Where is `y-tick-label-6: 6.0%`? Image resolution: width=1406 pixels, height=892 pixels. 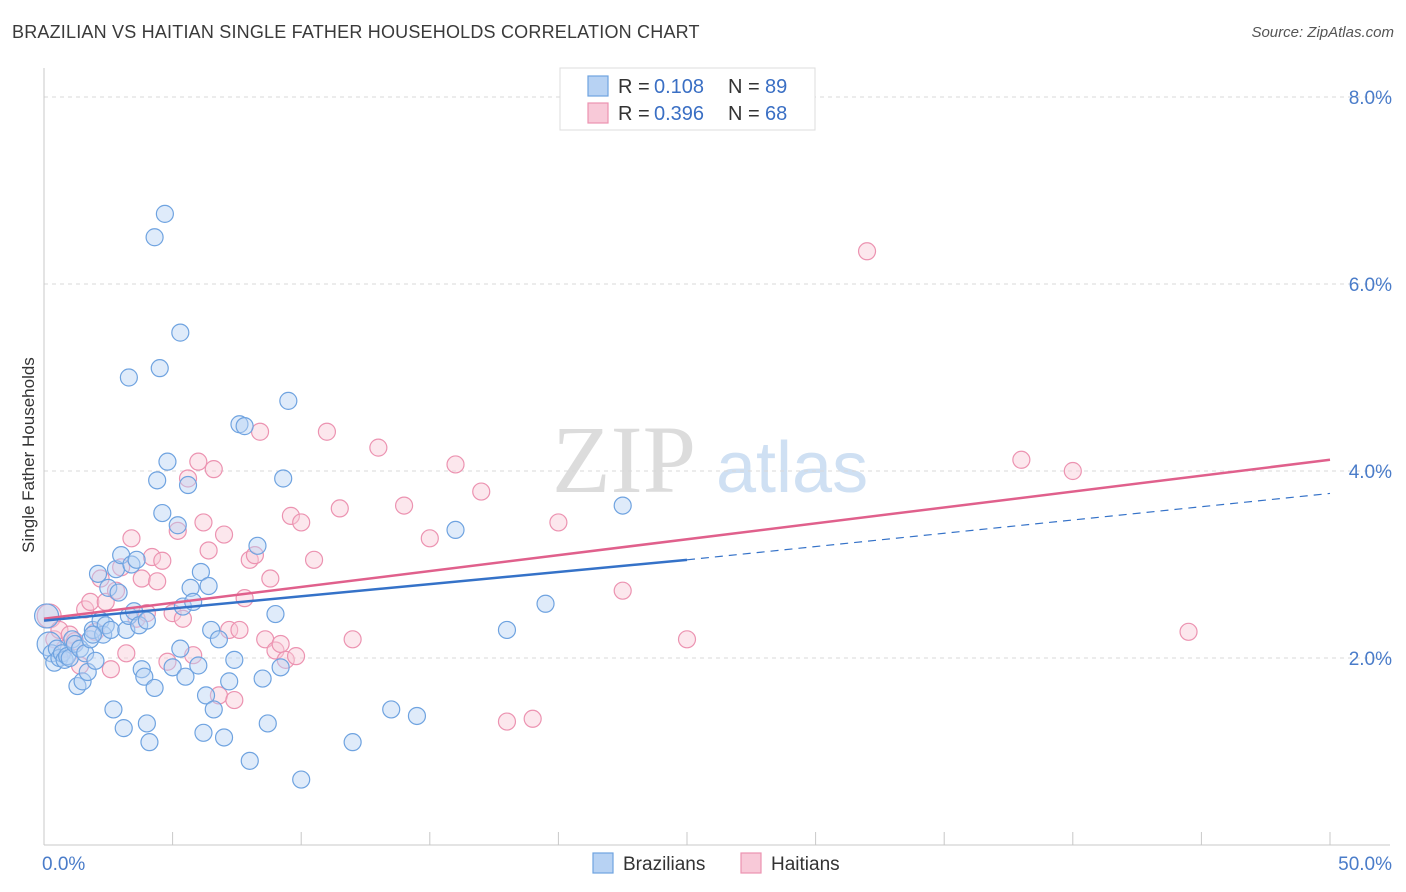 y-tick-label-6: 6.0% is located at coordinates (1370, 285).